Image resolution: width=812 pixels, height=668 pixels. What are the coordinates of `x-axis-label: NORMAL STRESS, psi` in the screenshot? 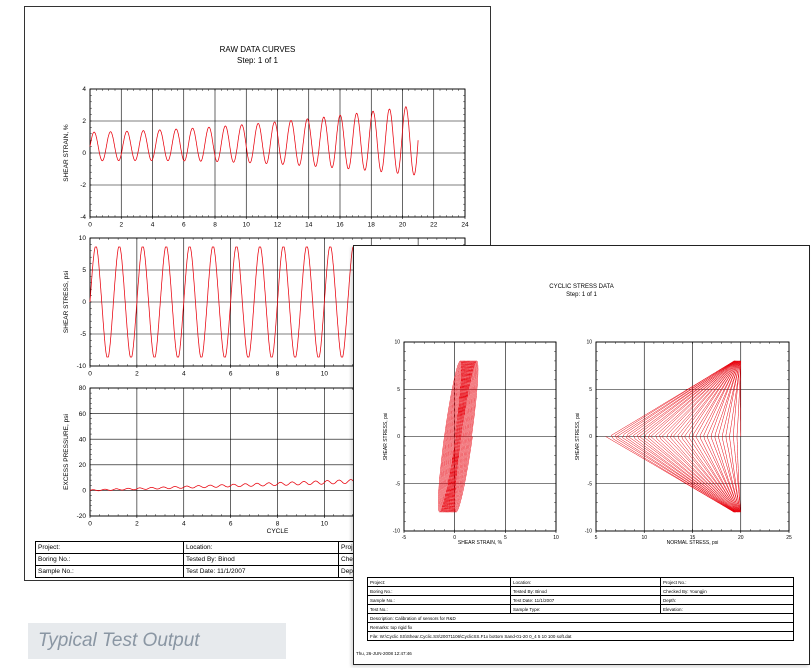 It's located at (693, 543).